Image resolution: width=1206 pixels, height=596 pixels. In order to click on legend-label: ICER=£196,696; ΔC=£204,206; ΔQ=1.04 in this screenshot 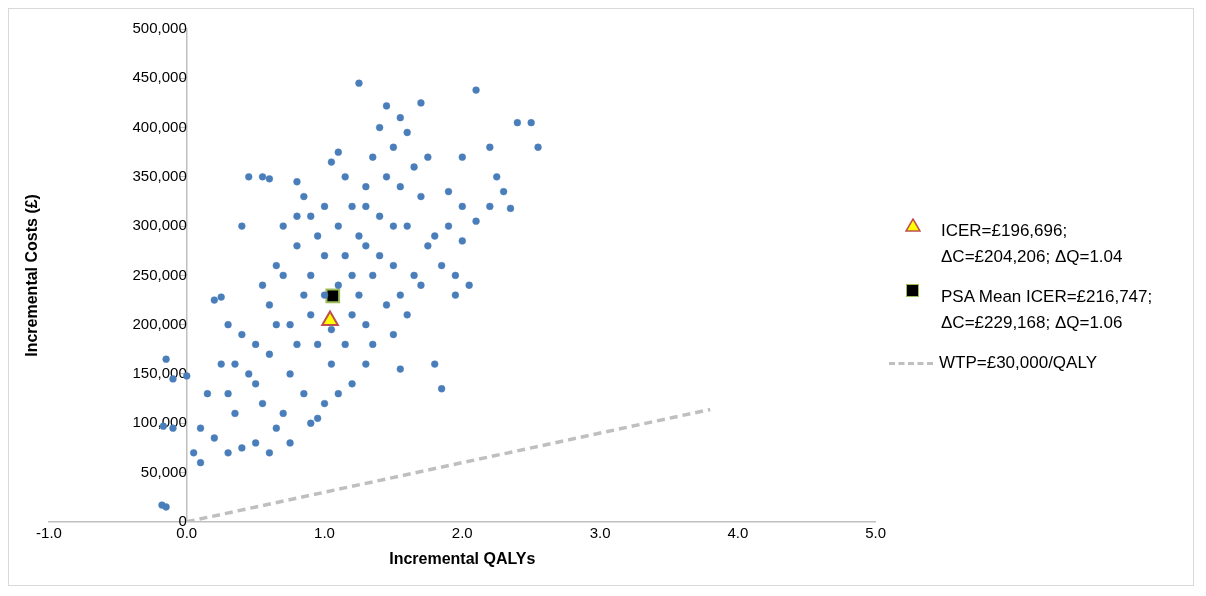, I will do `click(1032, 244)`.